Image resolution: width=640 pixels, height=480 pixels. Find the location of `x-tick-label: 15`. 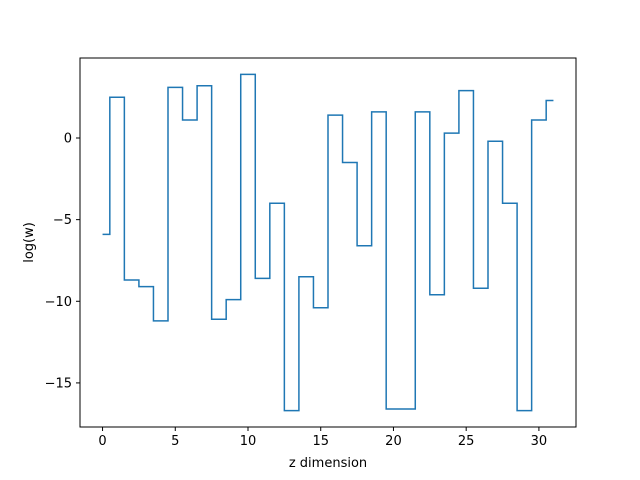

x-tick-label: 15 is located at coordinates (320, 441).